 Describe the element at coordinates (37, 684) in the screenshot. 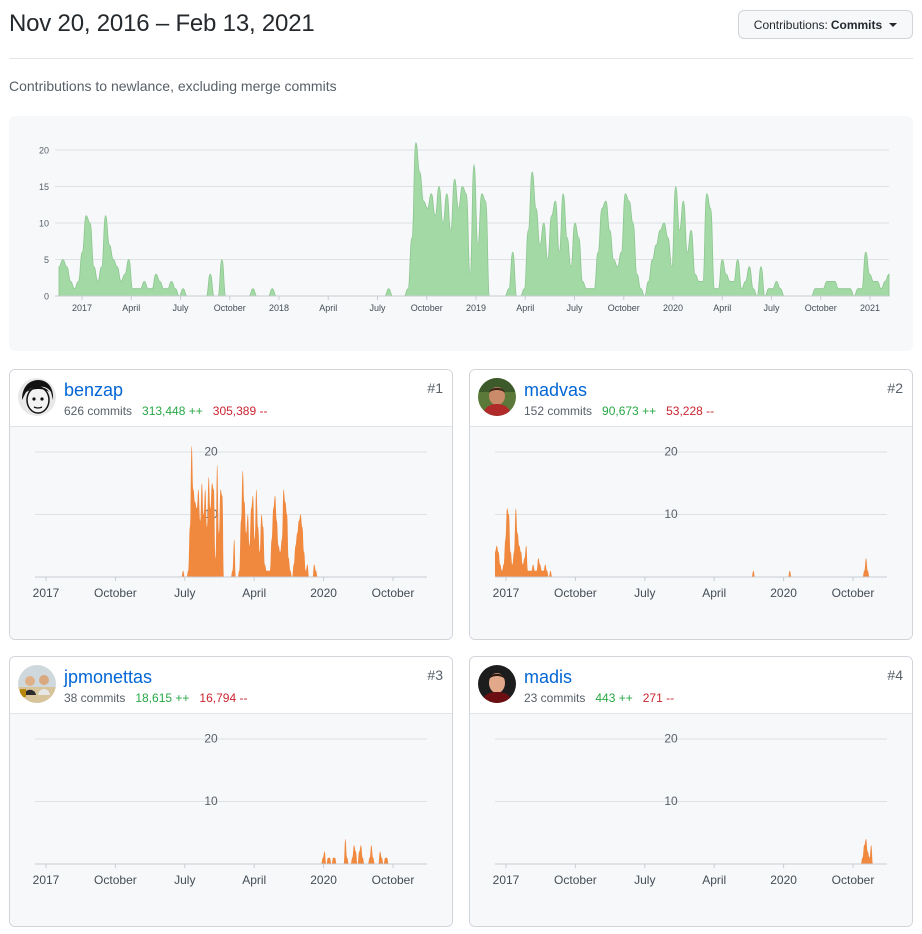

I see `avatar-jpmonettas` at that location.